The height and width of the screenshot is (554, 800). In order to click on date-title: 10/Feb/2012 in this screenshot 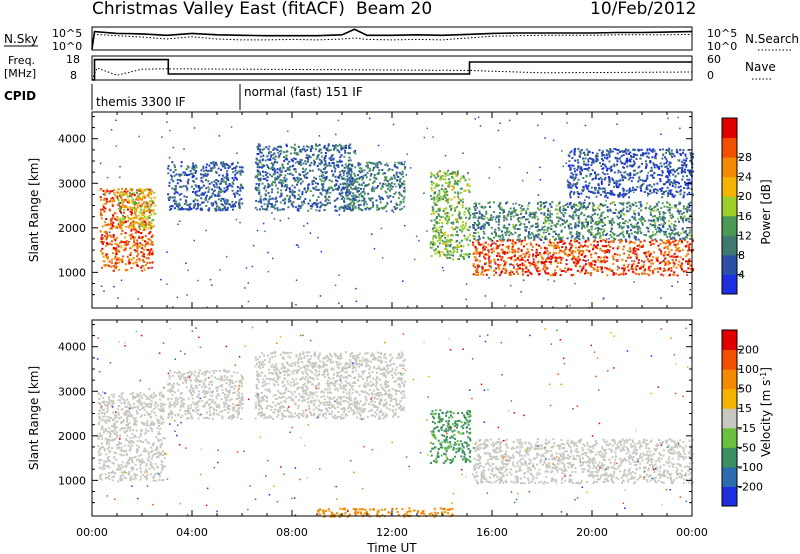, I will do `click(643, 9)`.